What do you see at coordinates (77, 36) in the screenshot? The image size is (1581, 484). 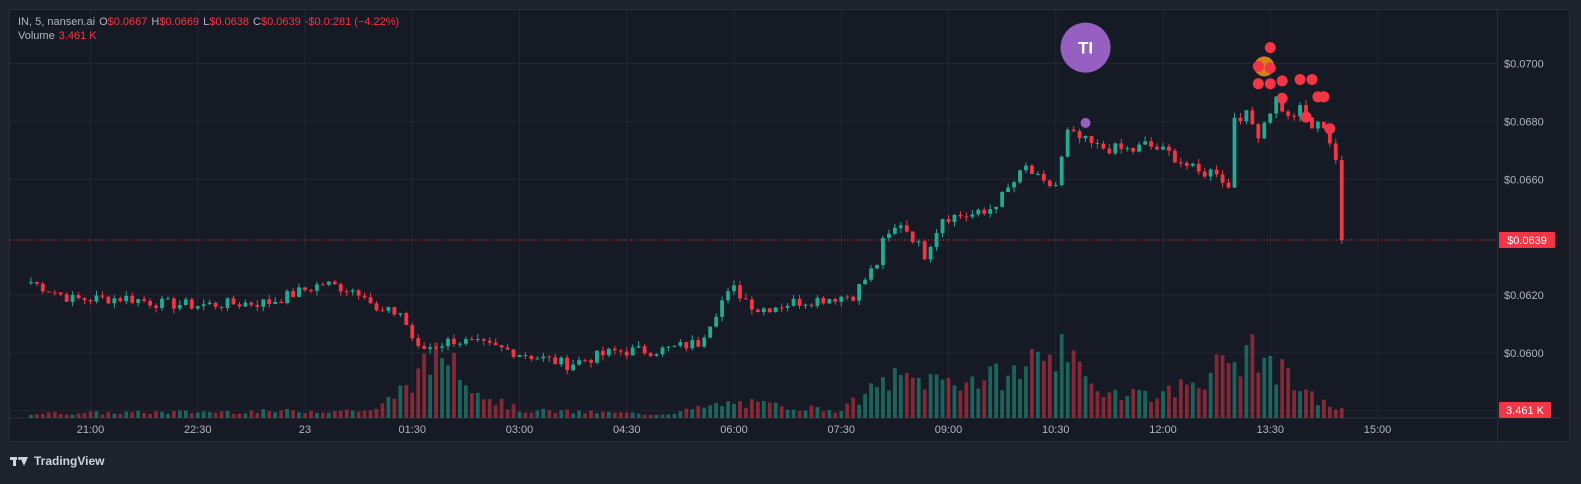 I see `volume-value: 3.461 K` at bounding box center [77, 36].